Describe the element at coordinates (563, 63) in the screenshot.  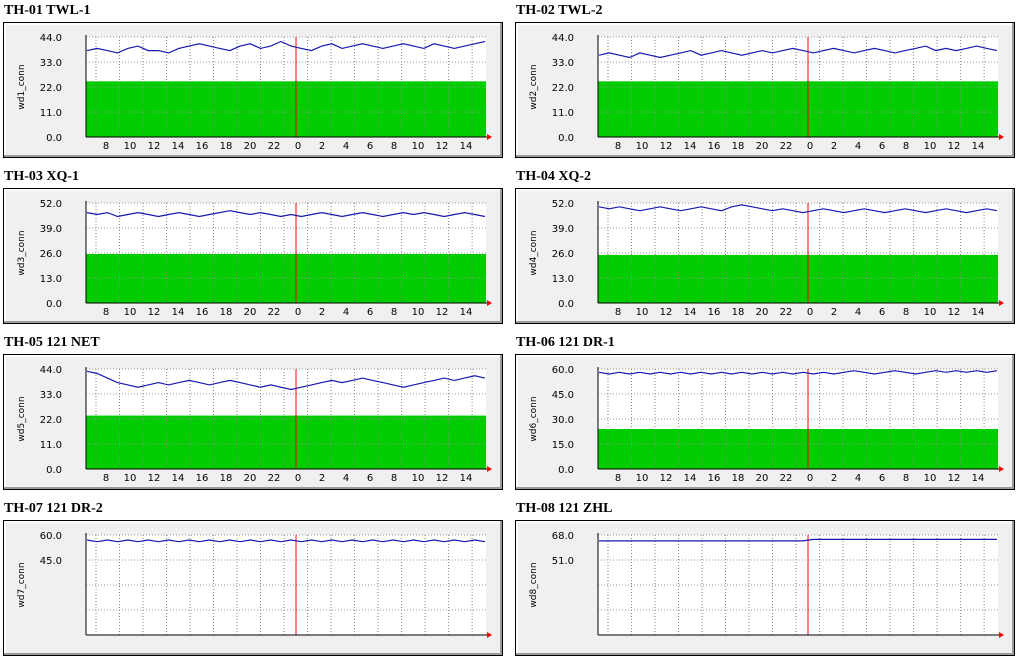
I see `y-tick-label: 33.0` at that location.